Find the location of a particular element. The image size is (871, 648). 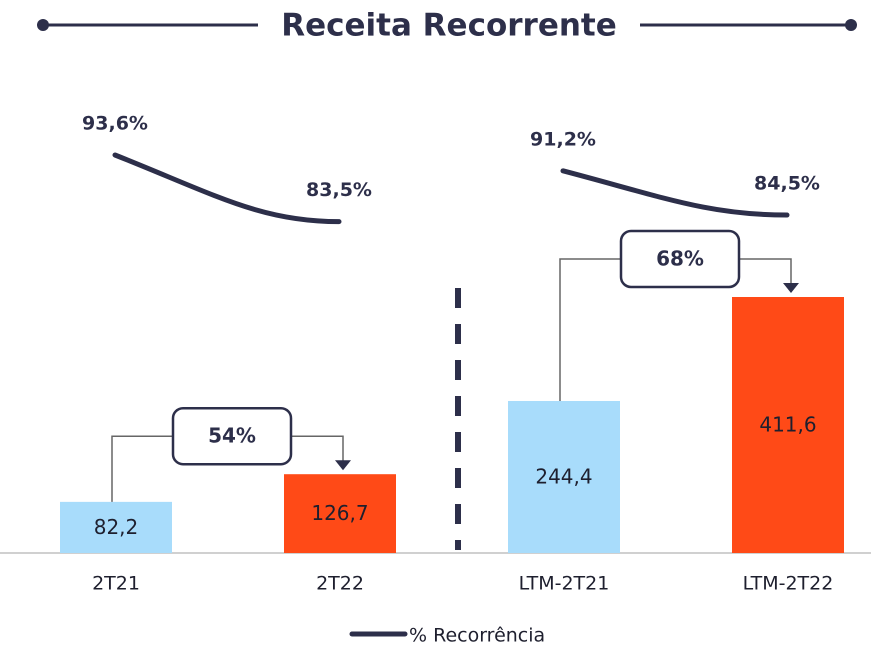

bar-value-label: 244,4 is located at coordinates (563, 476).